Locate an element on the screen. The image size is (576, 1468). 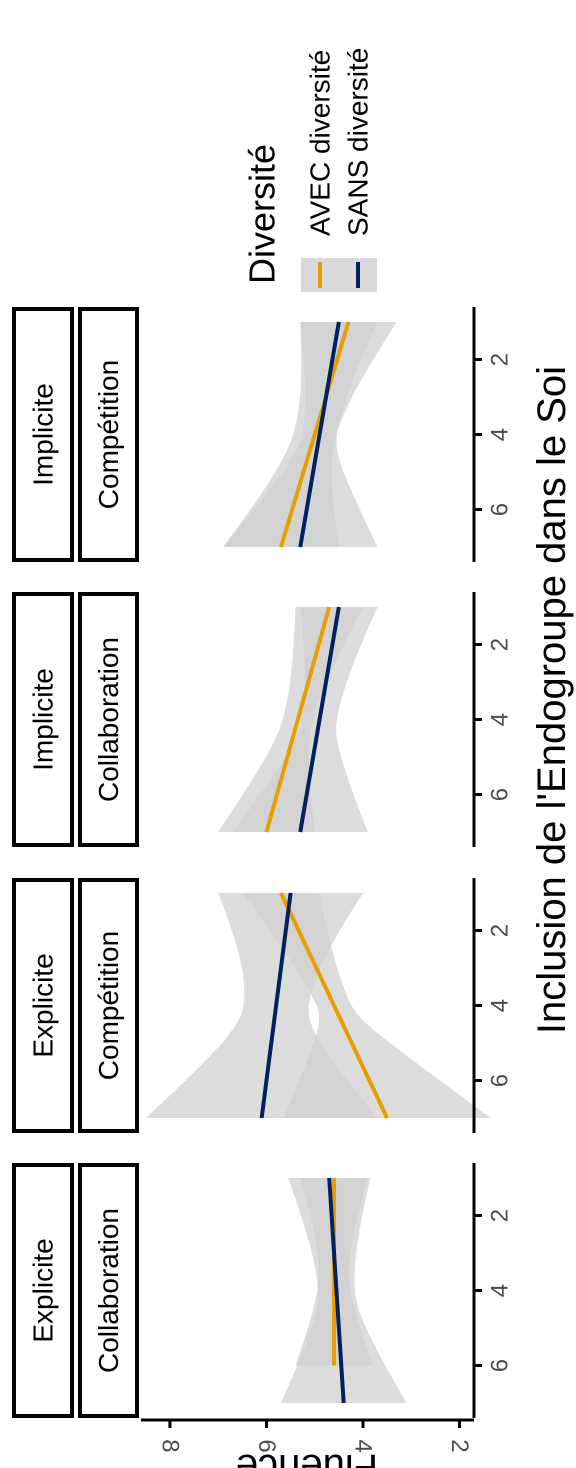
legend-title: Diversité is located at coordinates (262, 214).